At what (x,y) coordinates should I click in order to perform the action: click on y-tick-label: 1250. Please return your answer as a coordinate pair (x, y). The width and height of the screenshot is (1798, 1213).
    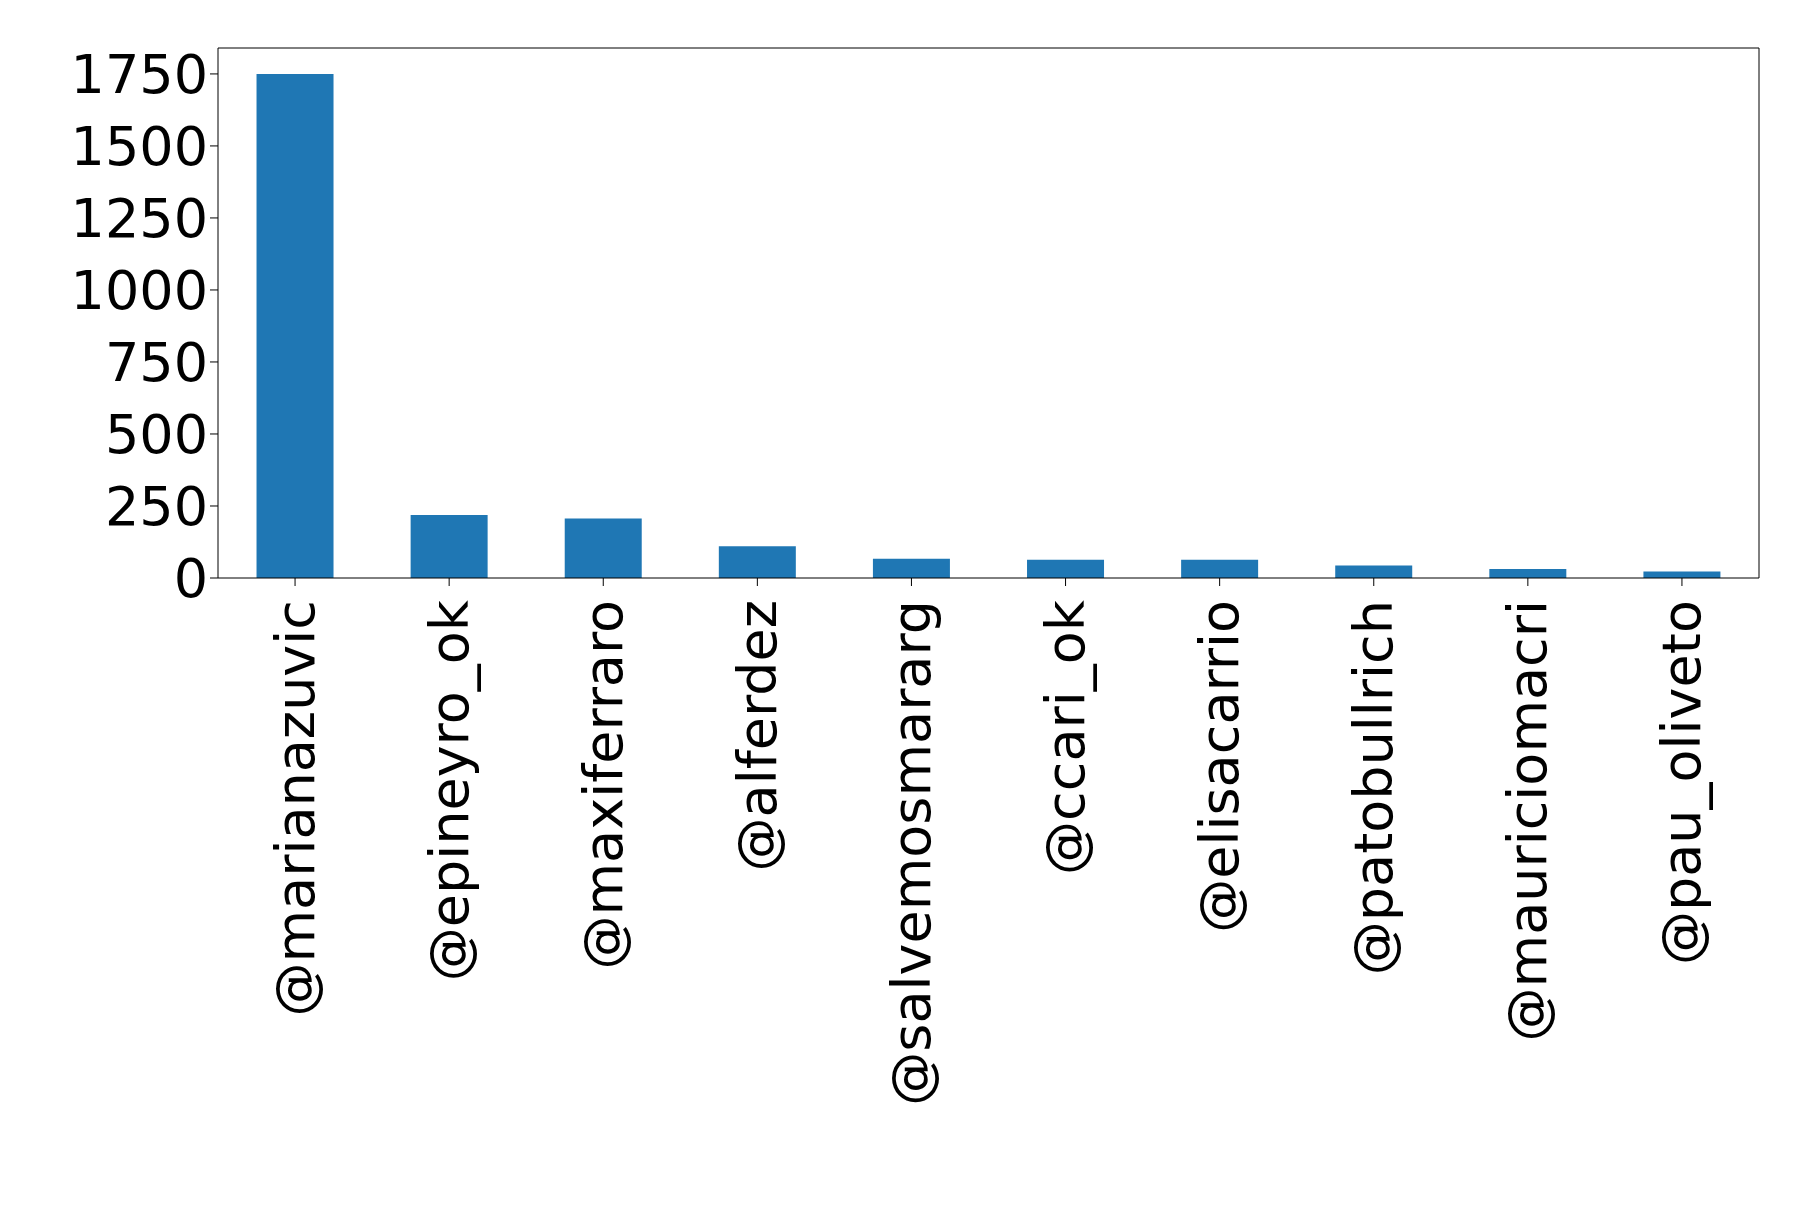
    Looking at the image, I should click on (139, 219).